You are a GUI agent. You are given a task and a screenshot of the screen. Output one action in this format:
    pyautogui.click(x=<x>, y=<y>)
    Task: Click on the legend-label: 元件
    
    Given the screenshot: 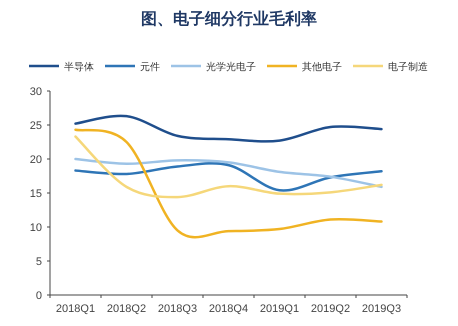 What is the action you would take?
    pyautogui.click(x=150, y=67)
    